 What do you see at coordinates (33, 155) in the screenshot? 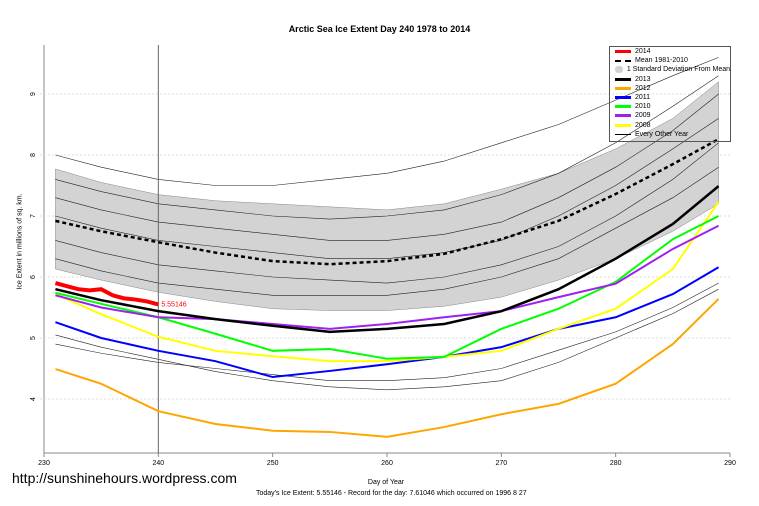
I see `y-tick-label: 8` at bounding box center [33, 155].